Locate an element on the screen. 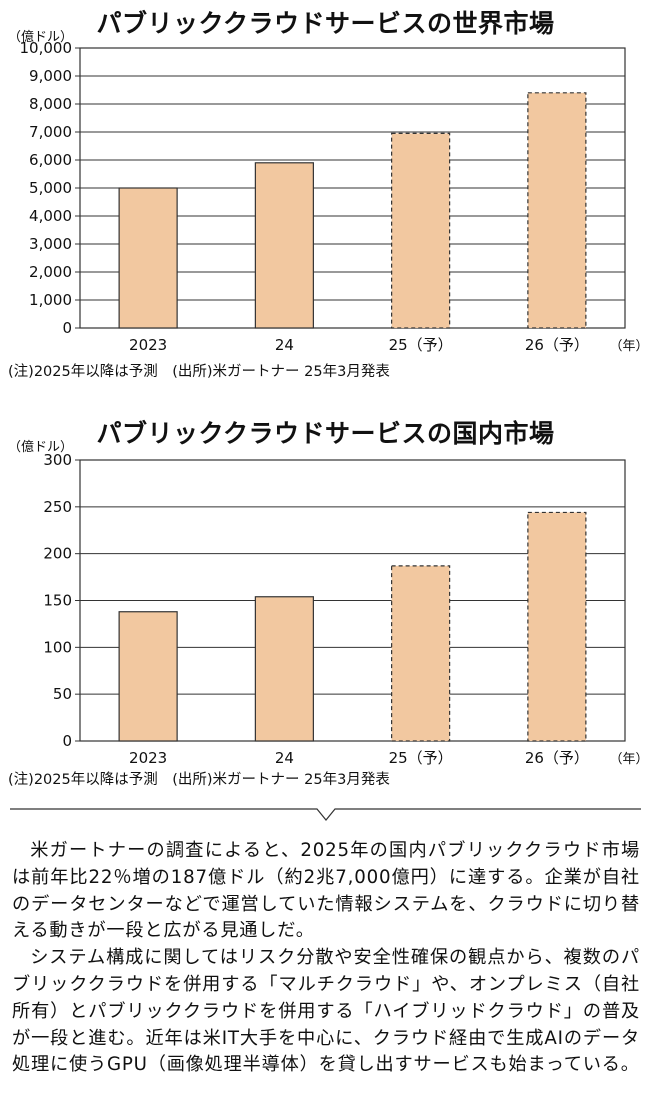 This screenshot has width=651, height=1103. y-tick-label: 6,000 is located at coordinates (50, 160).